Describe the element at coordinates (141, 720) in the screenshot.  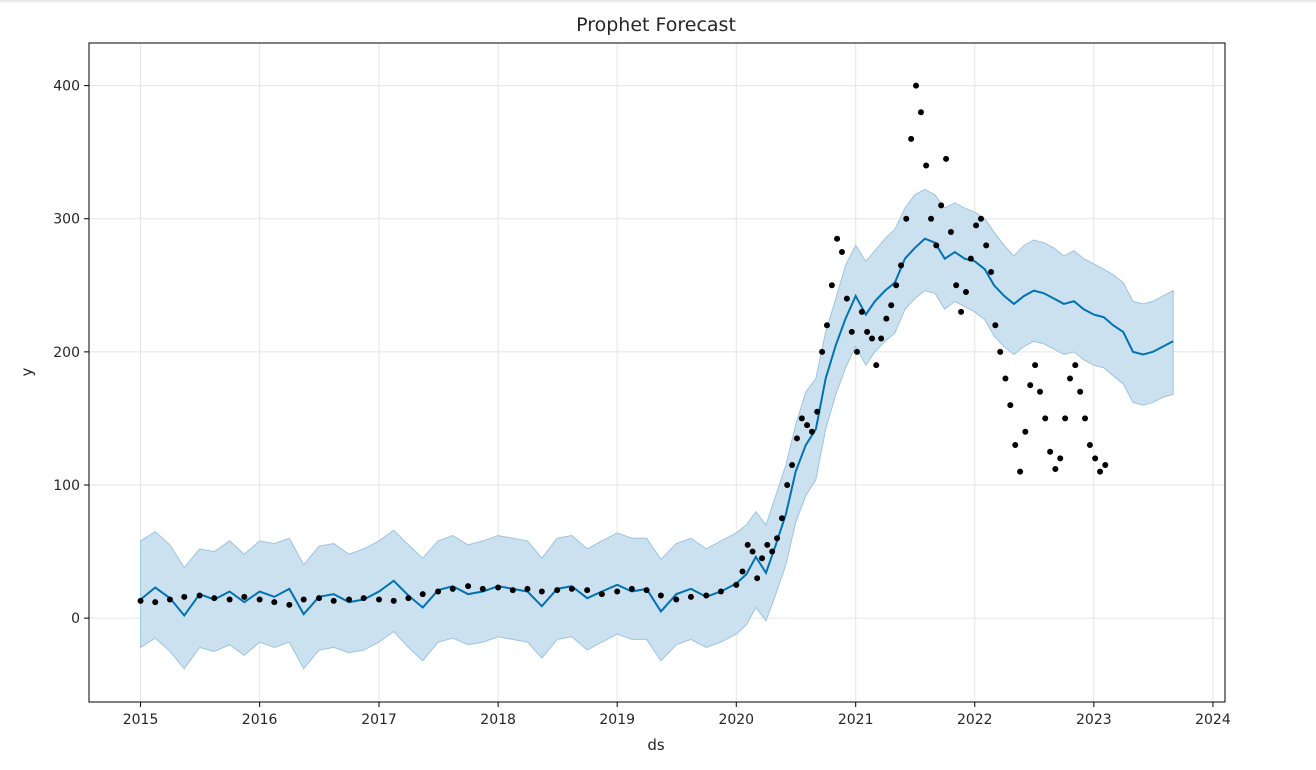
I see `x-tick-label: 2015` at that location.